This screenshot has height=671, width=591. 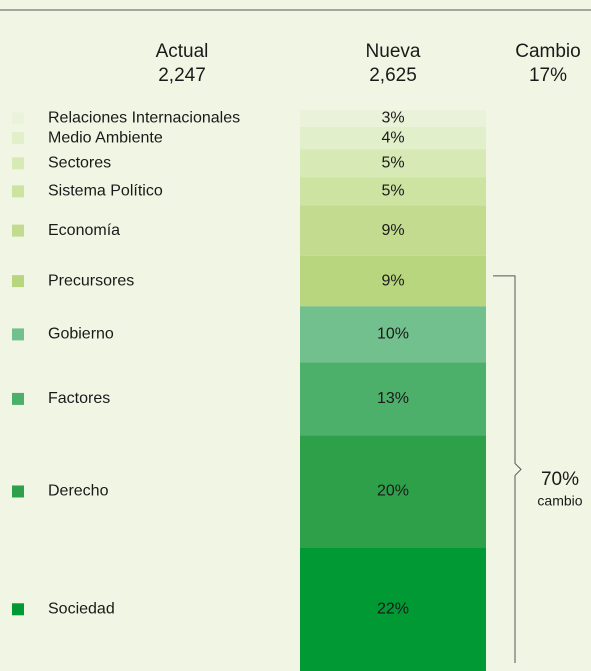 What do you see at coordinates (560, 479) in the screenshot?
I see `bracket-value: 70%` at bounding box center [560, 479].